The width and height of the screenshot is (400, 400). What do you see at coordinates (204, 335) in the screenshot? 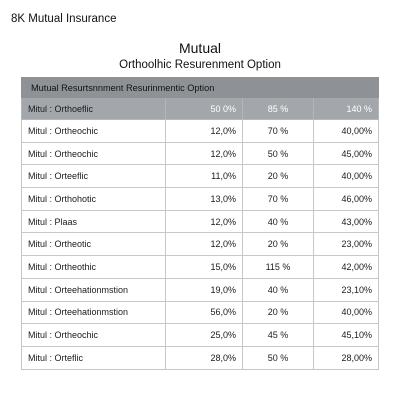
I see `row-col1: 25,0%` at bounding box center [204, 335].